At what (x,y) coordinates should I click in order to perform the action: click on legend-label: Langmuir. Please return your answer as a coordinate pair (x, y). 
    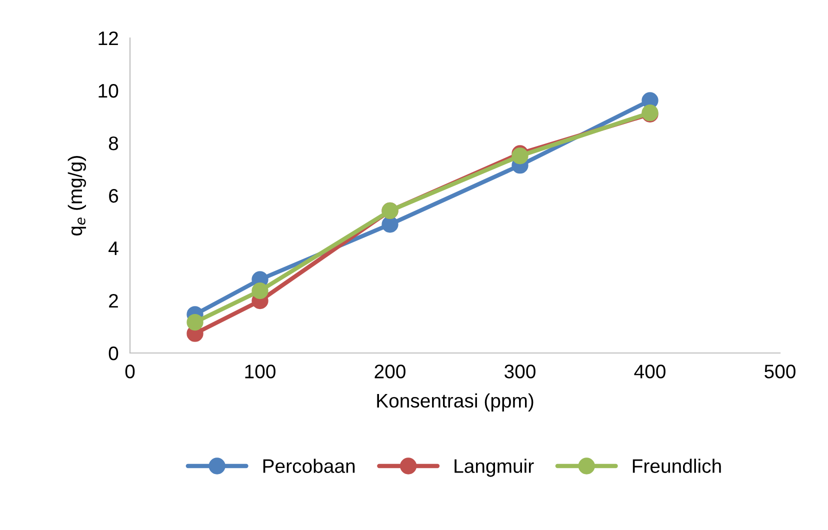
    Looking at the image, I should click on (494, 467).